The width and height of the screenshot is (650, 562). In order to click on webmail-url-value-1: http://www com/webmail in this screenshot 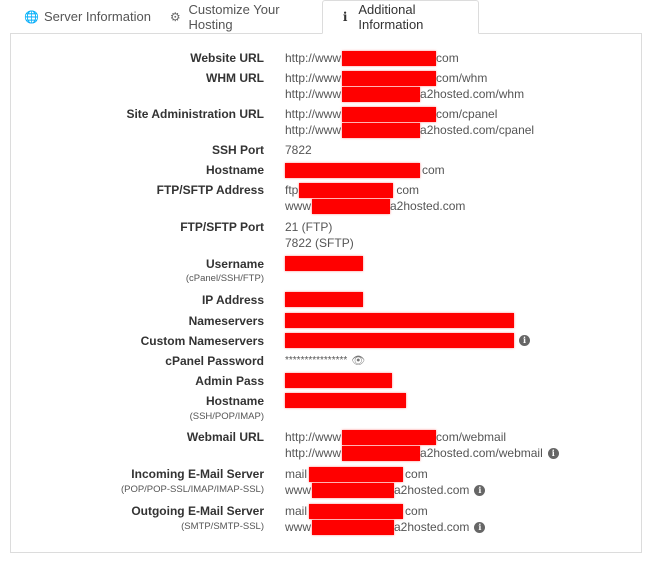, I will do `click(396, 437)`.